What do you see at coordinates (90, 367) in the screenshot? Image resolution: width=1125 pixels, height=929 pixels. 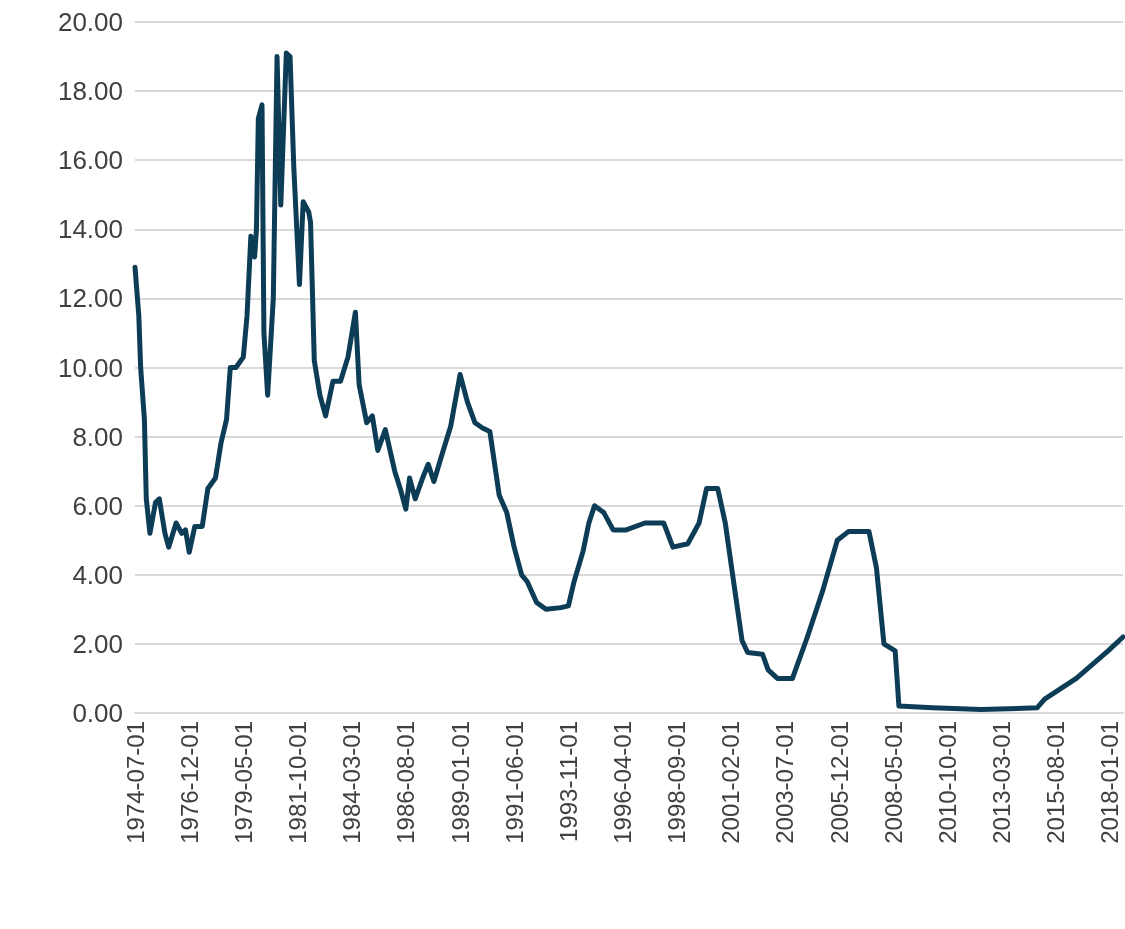 I see `y-tick-label: 10.00` at bounding box center [90, 367].